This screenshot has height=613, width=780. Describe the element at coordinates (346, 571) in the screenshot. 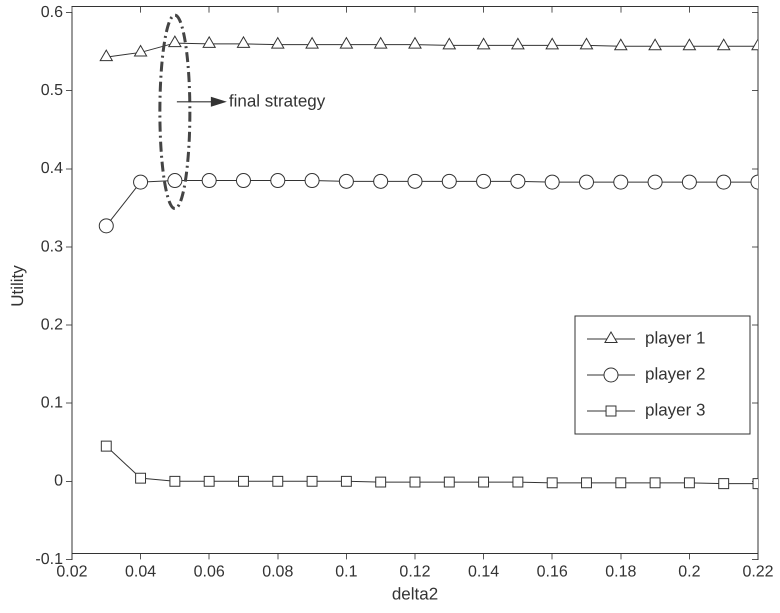

I see `x-tick-label: 0.1` at that location.